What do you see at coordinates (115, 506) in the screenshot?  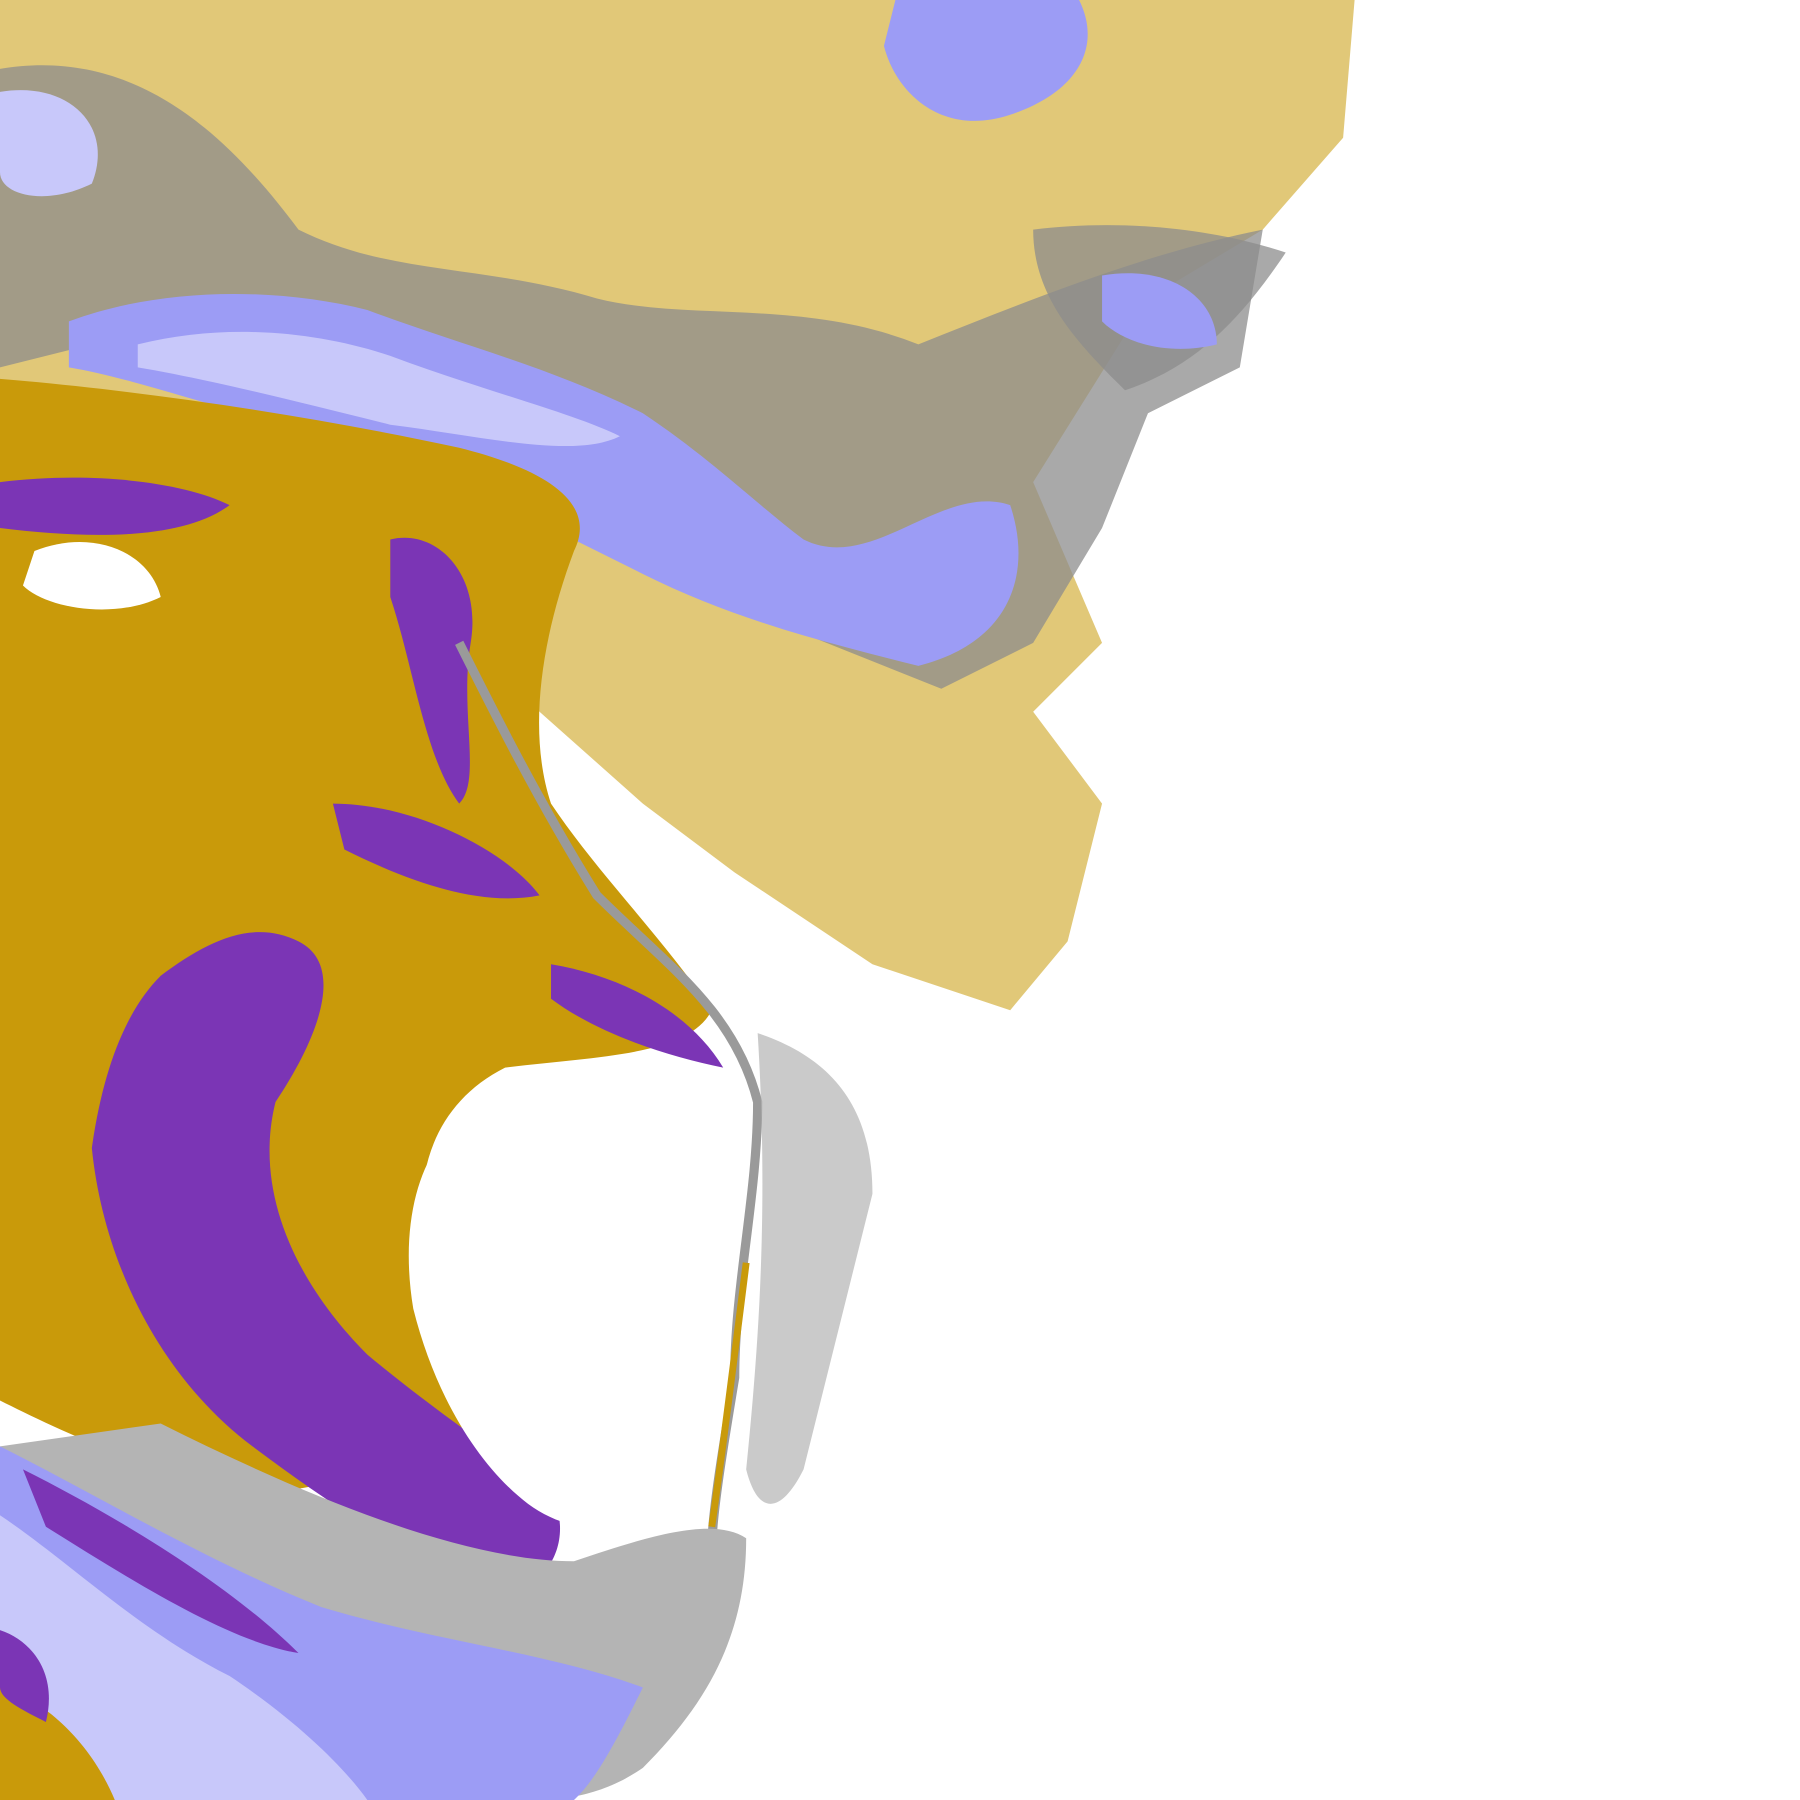 I see `purple-cloud-northwest` at bounding box center [115, 506].